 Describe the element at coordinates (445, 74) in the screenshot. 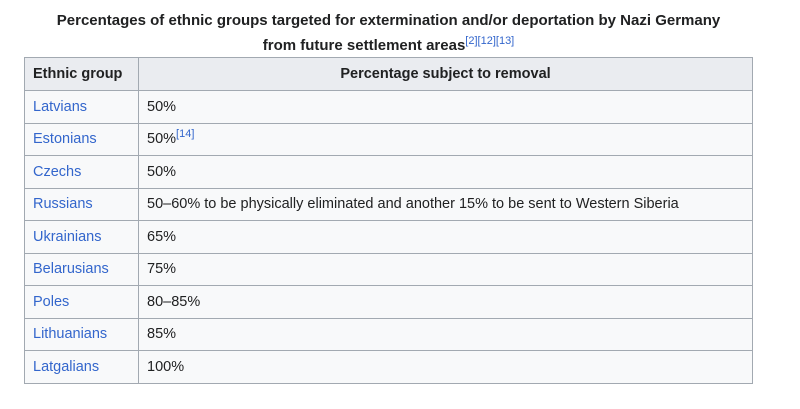

I see `column-header-percentage: Percentage subject to removal` at that location.